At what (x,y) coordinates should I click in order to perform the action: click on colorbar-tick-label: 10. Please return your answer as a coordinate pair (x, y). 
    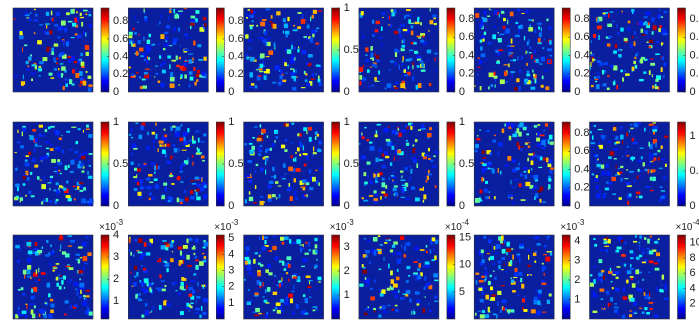
    Looking at the image, I should click on (465, 265).